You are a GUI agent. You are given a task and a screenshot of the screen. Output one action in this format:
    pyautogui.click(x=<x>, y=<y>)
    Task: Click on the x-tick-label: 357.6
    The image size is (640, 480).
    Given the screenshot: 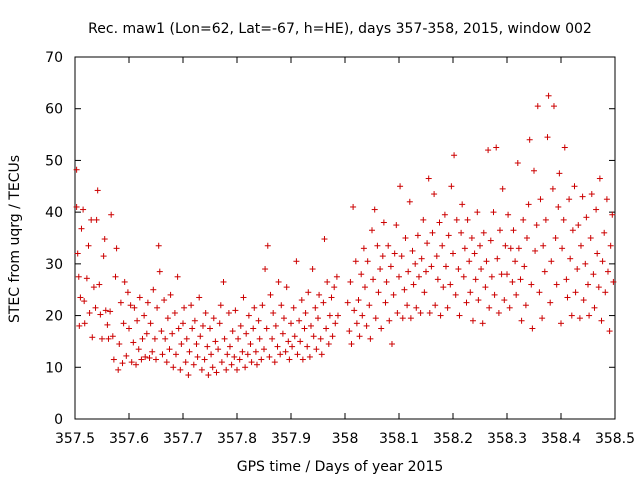 What is the action you would take?
    pyautogui.click(x=129, y=439)
    